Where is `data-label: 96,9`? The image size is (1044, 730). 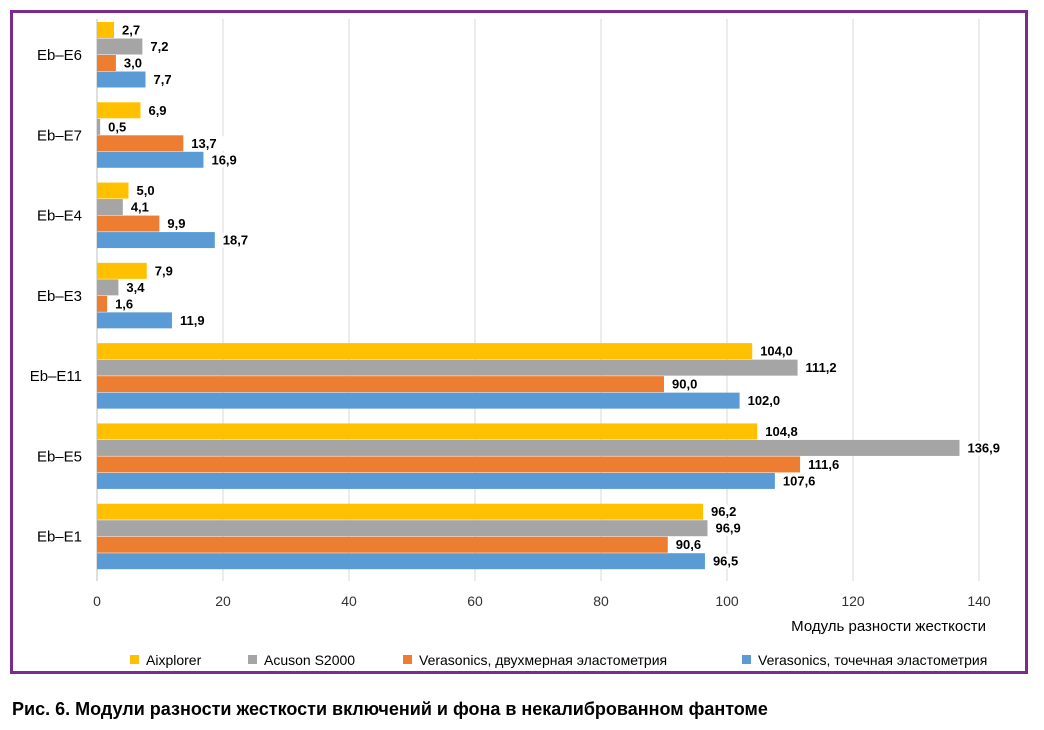
data-label: 96,9 is located at coordinates (727, 528).